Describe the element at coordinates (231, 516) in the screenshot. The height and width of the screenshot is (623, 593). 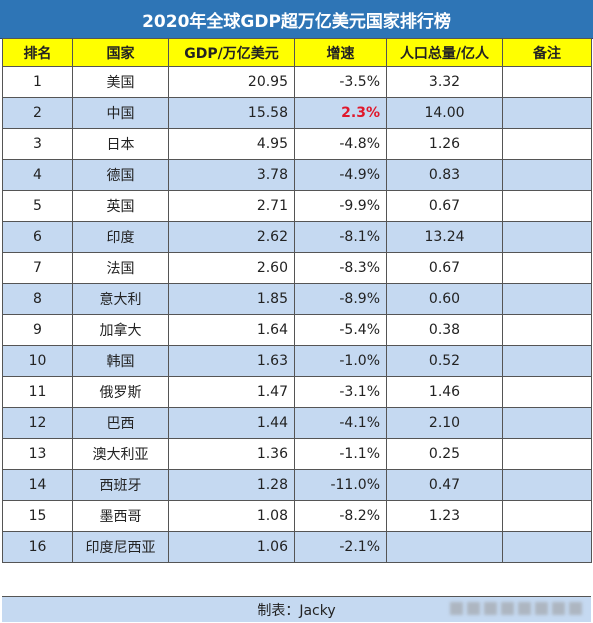
I see `gdp-cell: 1.08` at that location.